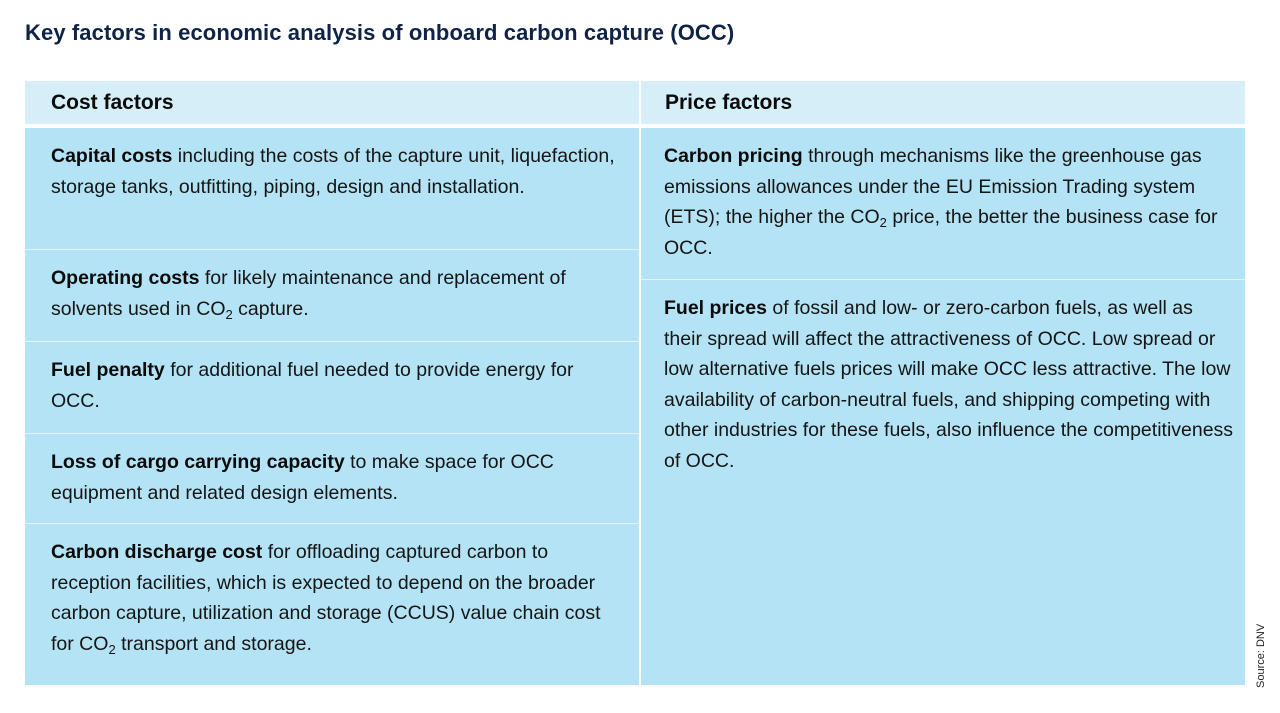  I want to click on item-title: Fuel penalty, so click(108, 370).